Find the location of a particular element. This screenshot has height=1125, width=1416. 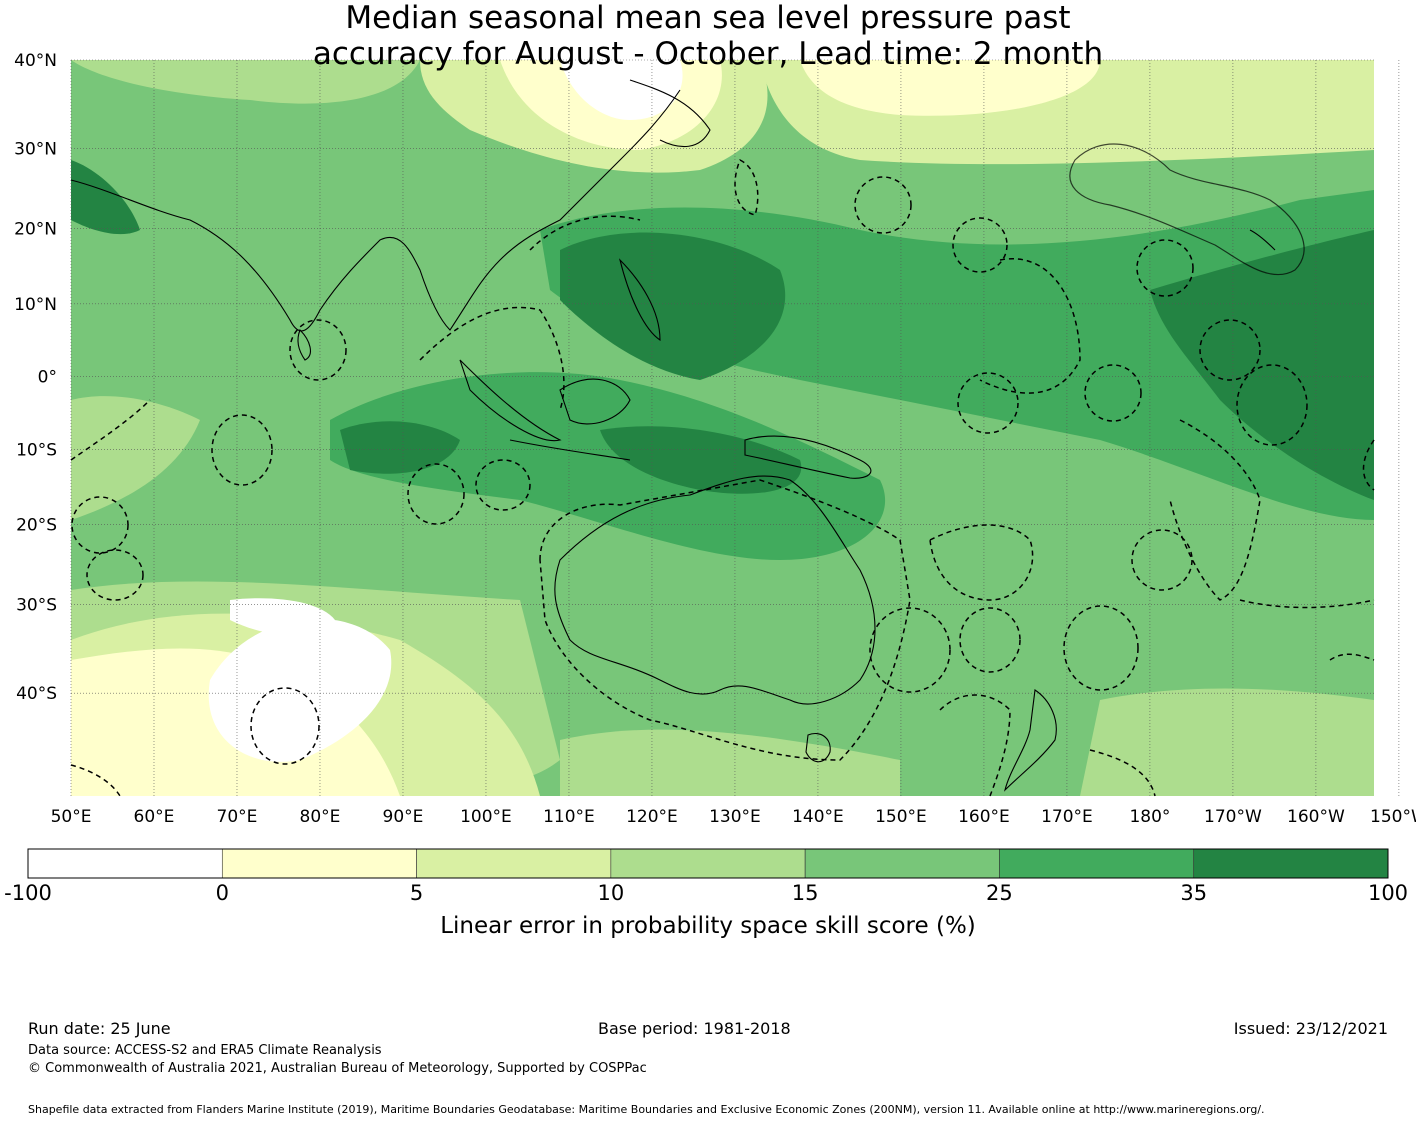

longitude-label: 130°E is located at coordinates (735, 817).